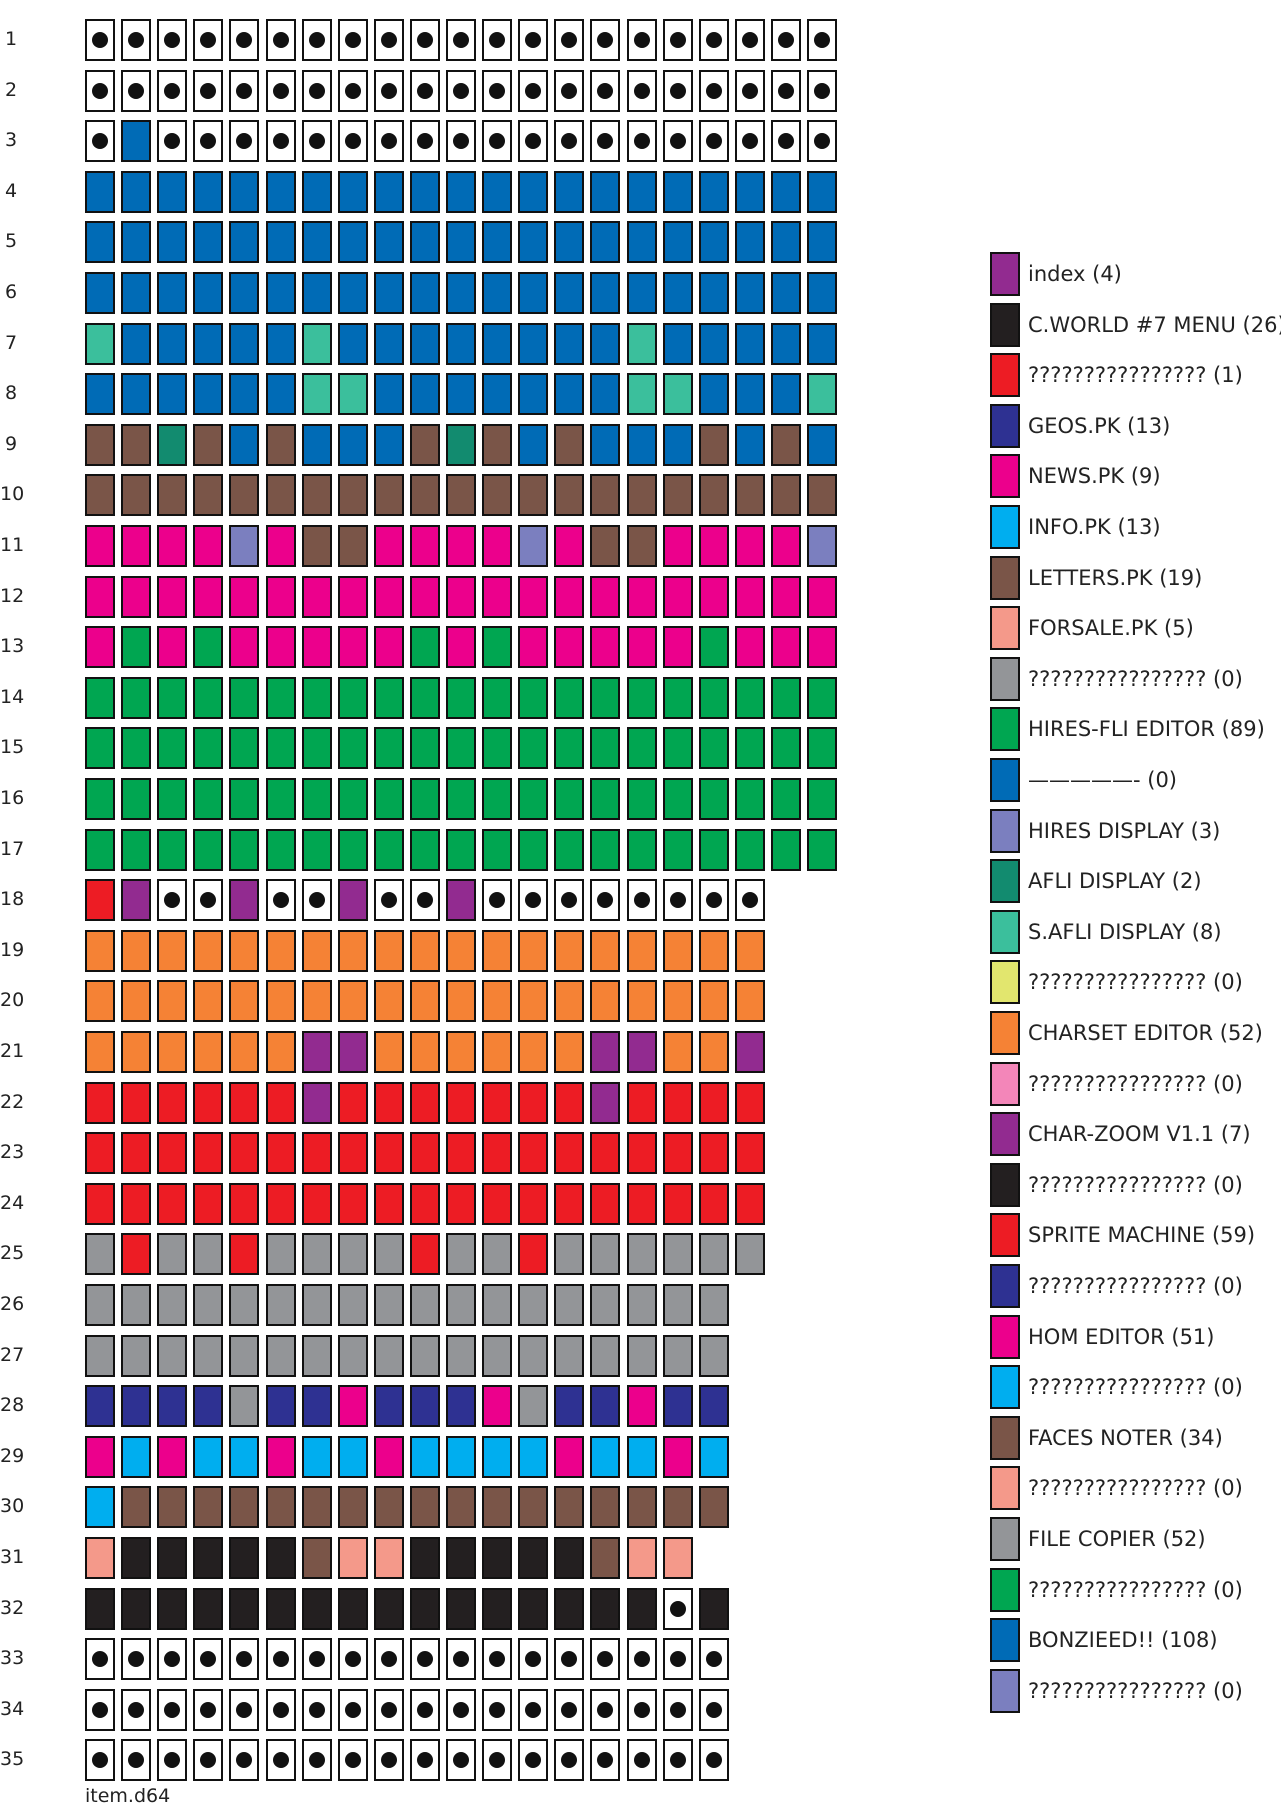 The image size is (1281, 1809). What do you see at coordinates (12, 696) in the screenshot?
I see `track-label: 14` at bounding box center [12, 696].